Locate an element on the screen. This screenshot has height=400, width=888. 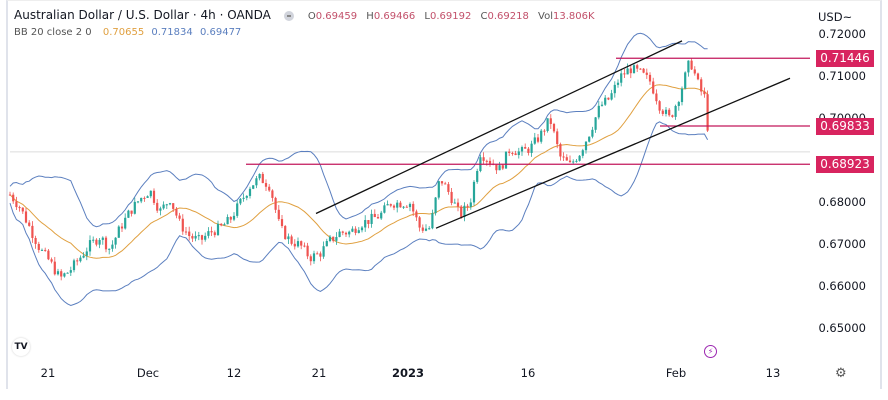
bollinger-legend: BB 20 close 2 0 0.70655 0.71834 0.69477 is located at coordinates (127, 32).